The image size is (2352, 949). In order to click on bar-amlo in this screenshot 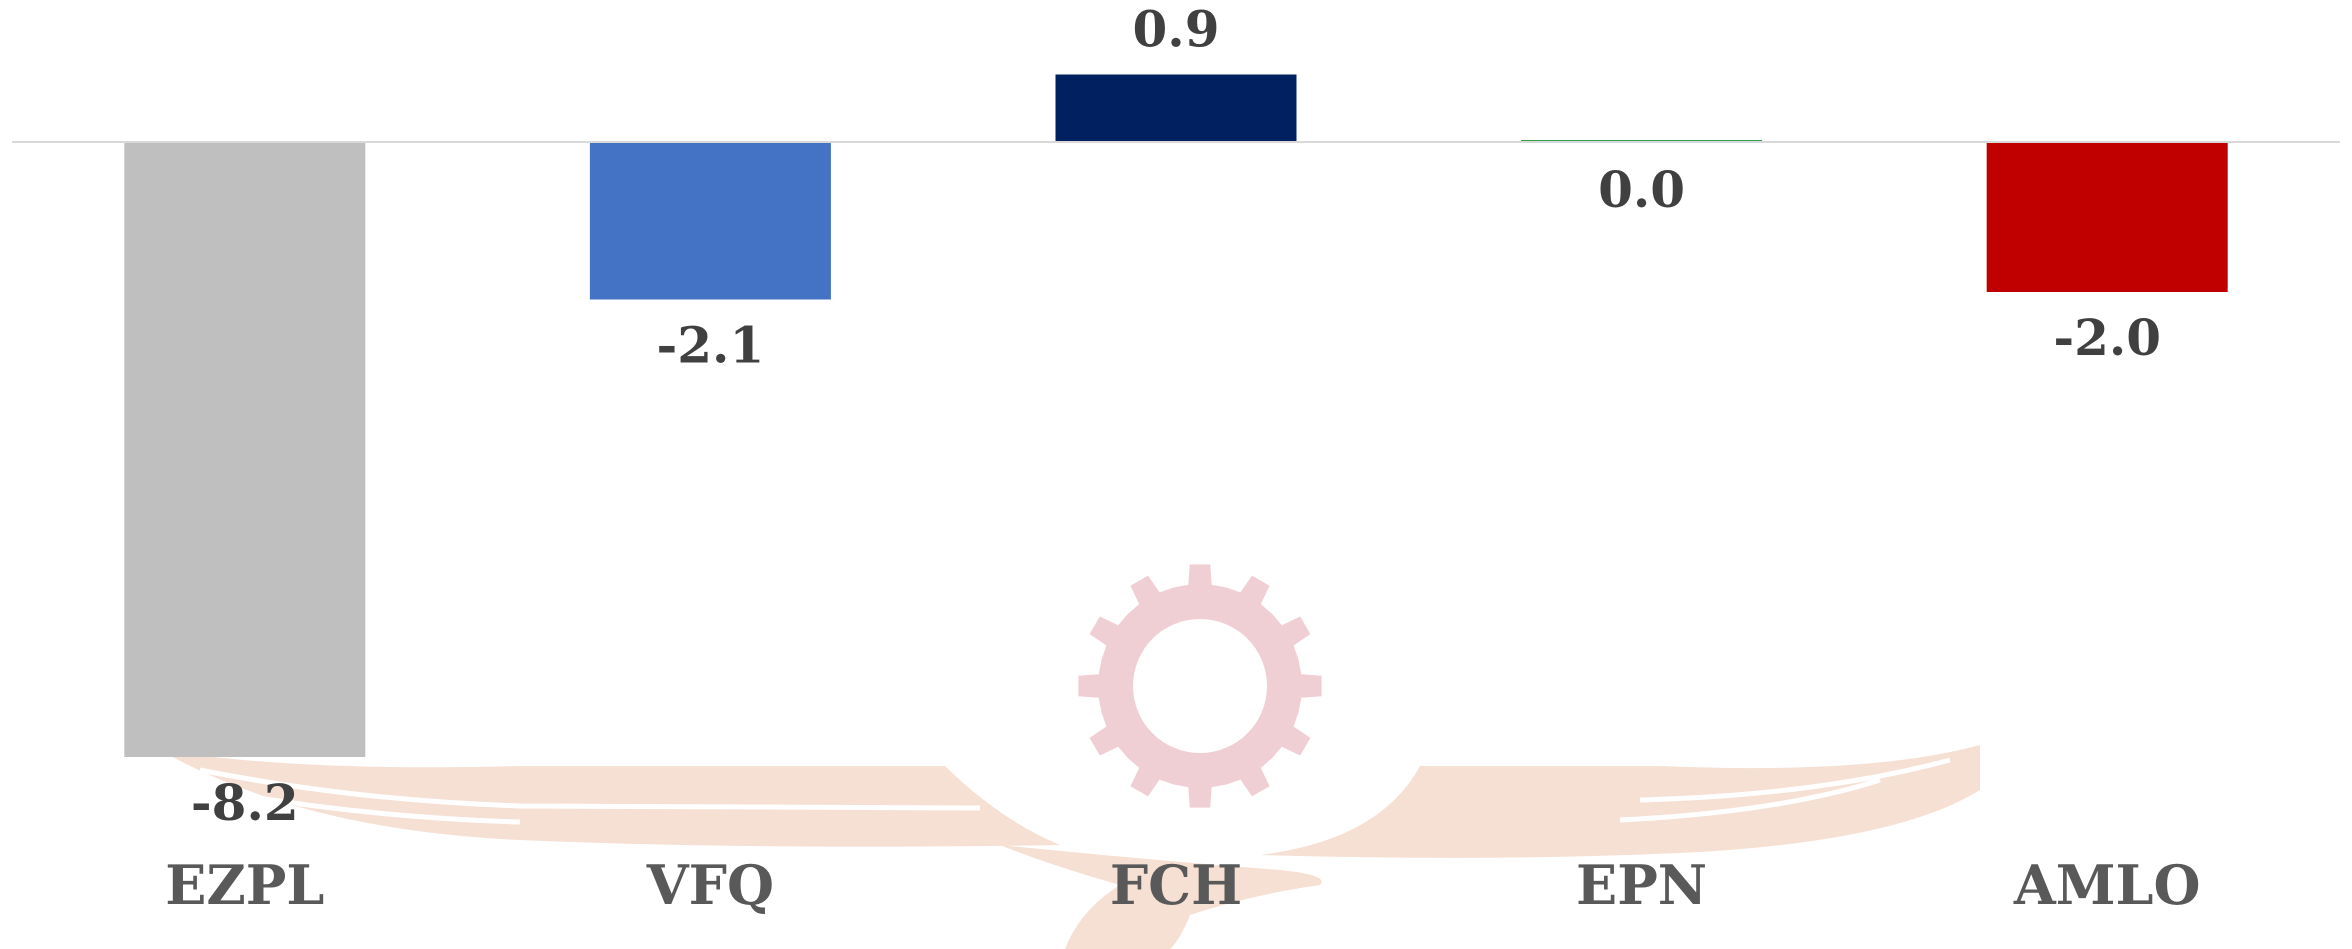, I will do `click(2107, 217)`.